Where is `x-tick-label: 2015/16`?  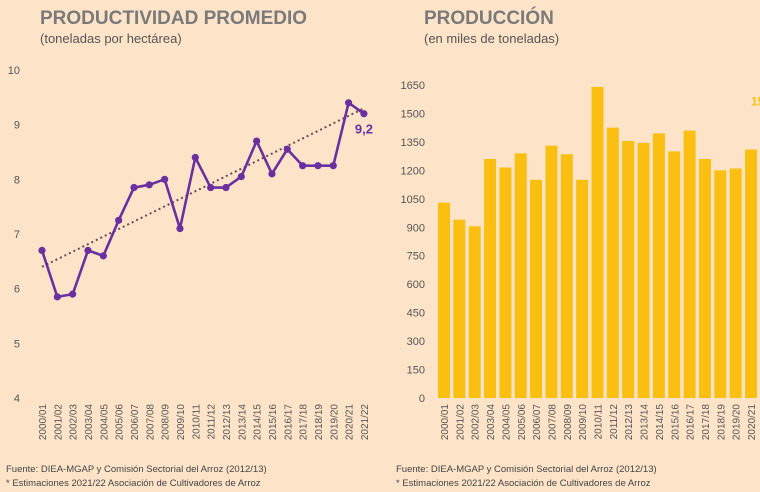 x-tick-label: 2015/16 is located at coordinates (273, 422).